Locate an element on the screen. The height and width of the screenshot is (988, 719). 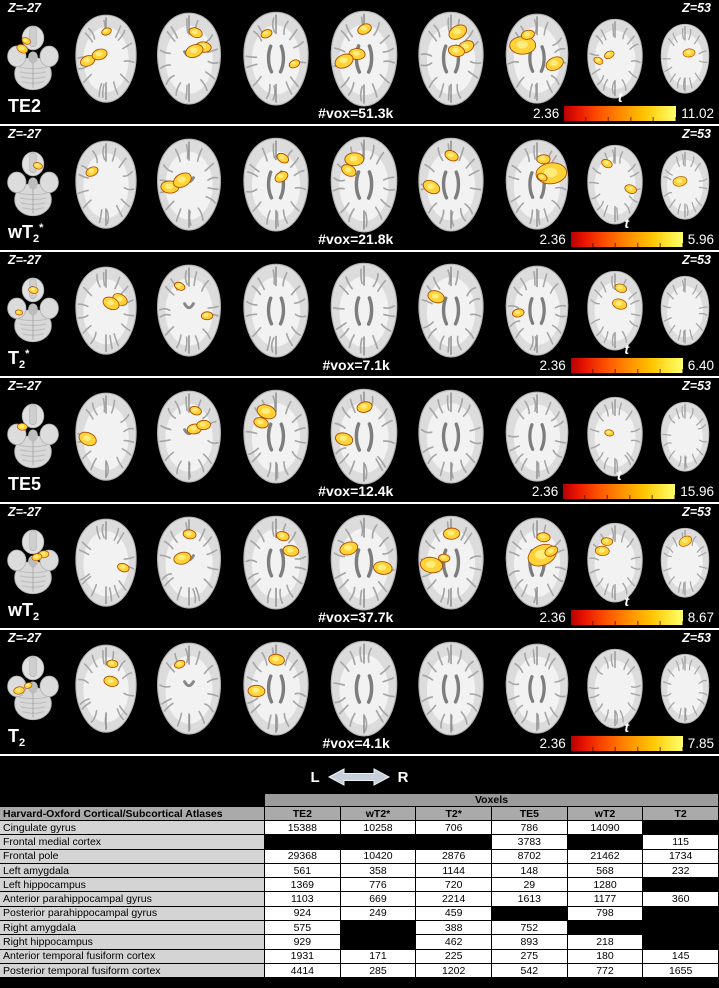
value-cell: 2214 is located at coordinates (454, 899).